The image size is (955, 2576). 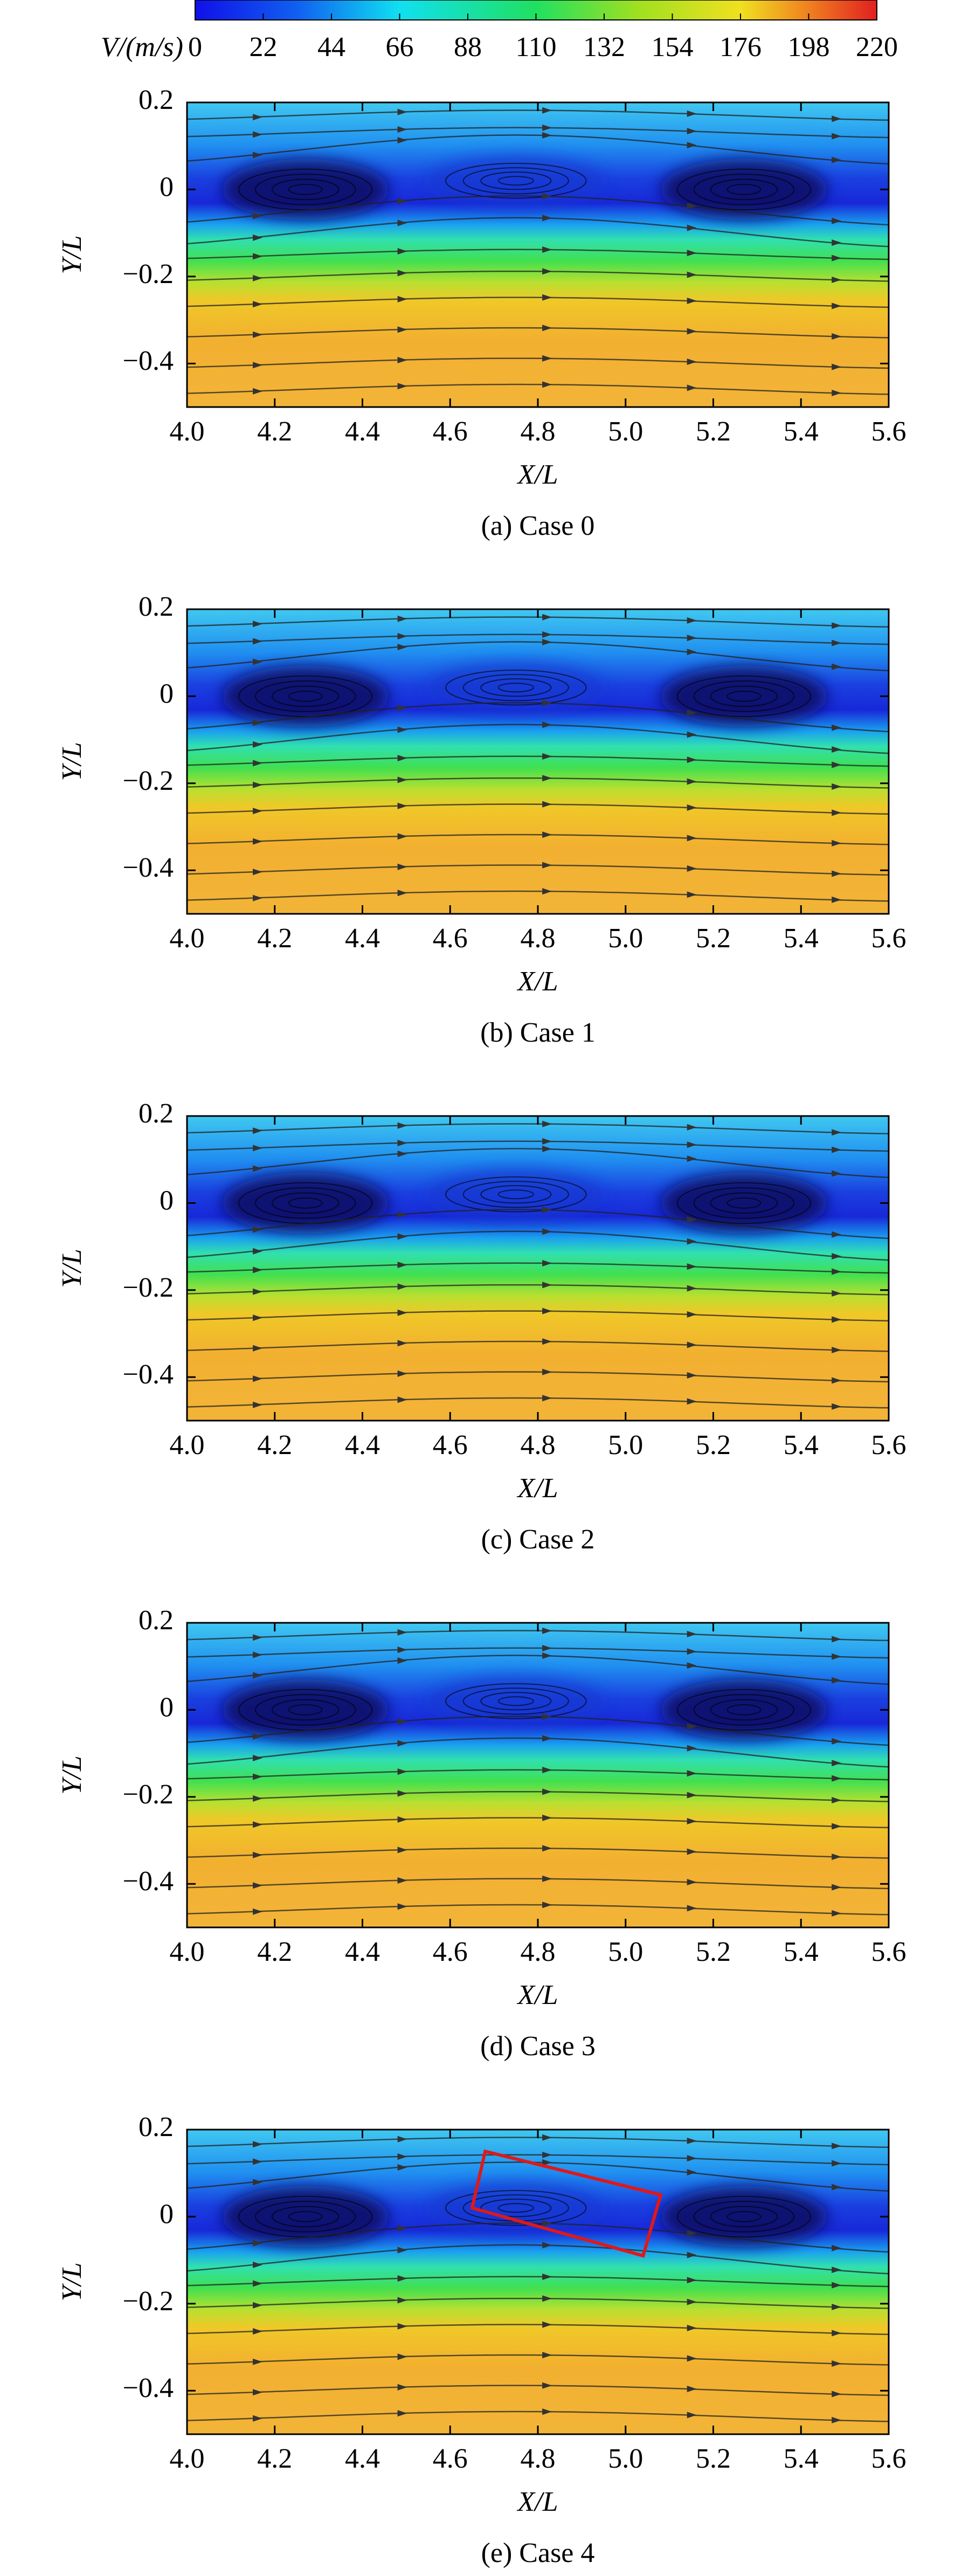 What do you see at coordinates (275, 1952) in the screenshot?
I see `x-tick-label: 4.2` at bounding box center [275, 1952].